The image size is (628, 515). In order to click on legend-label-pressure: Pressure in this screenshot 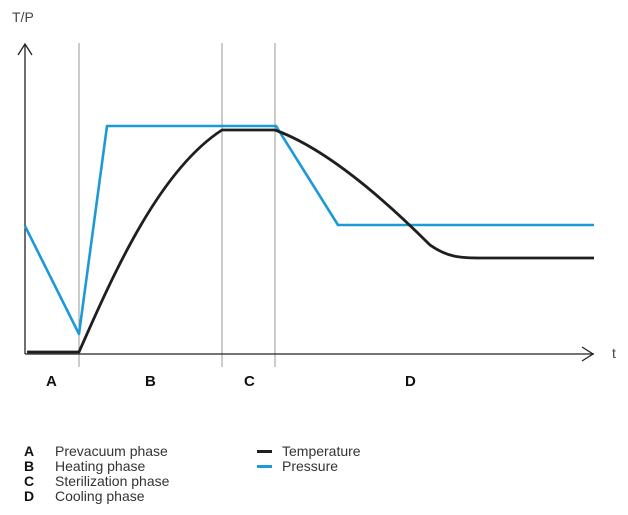, I will do `click(310, 466)`.